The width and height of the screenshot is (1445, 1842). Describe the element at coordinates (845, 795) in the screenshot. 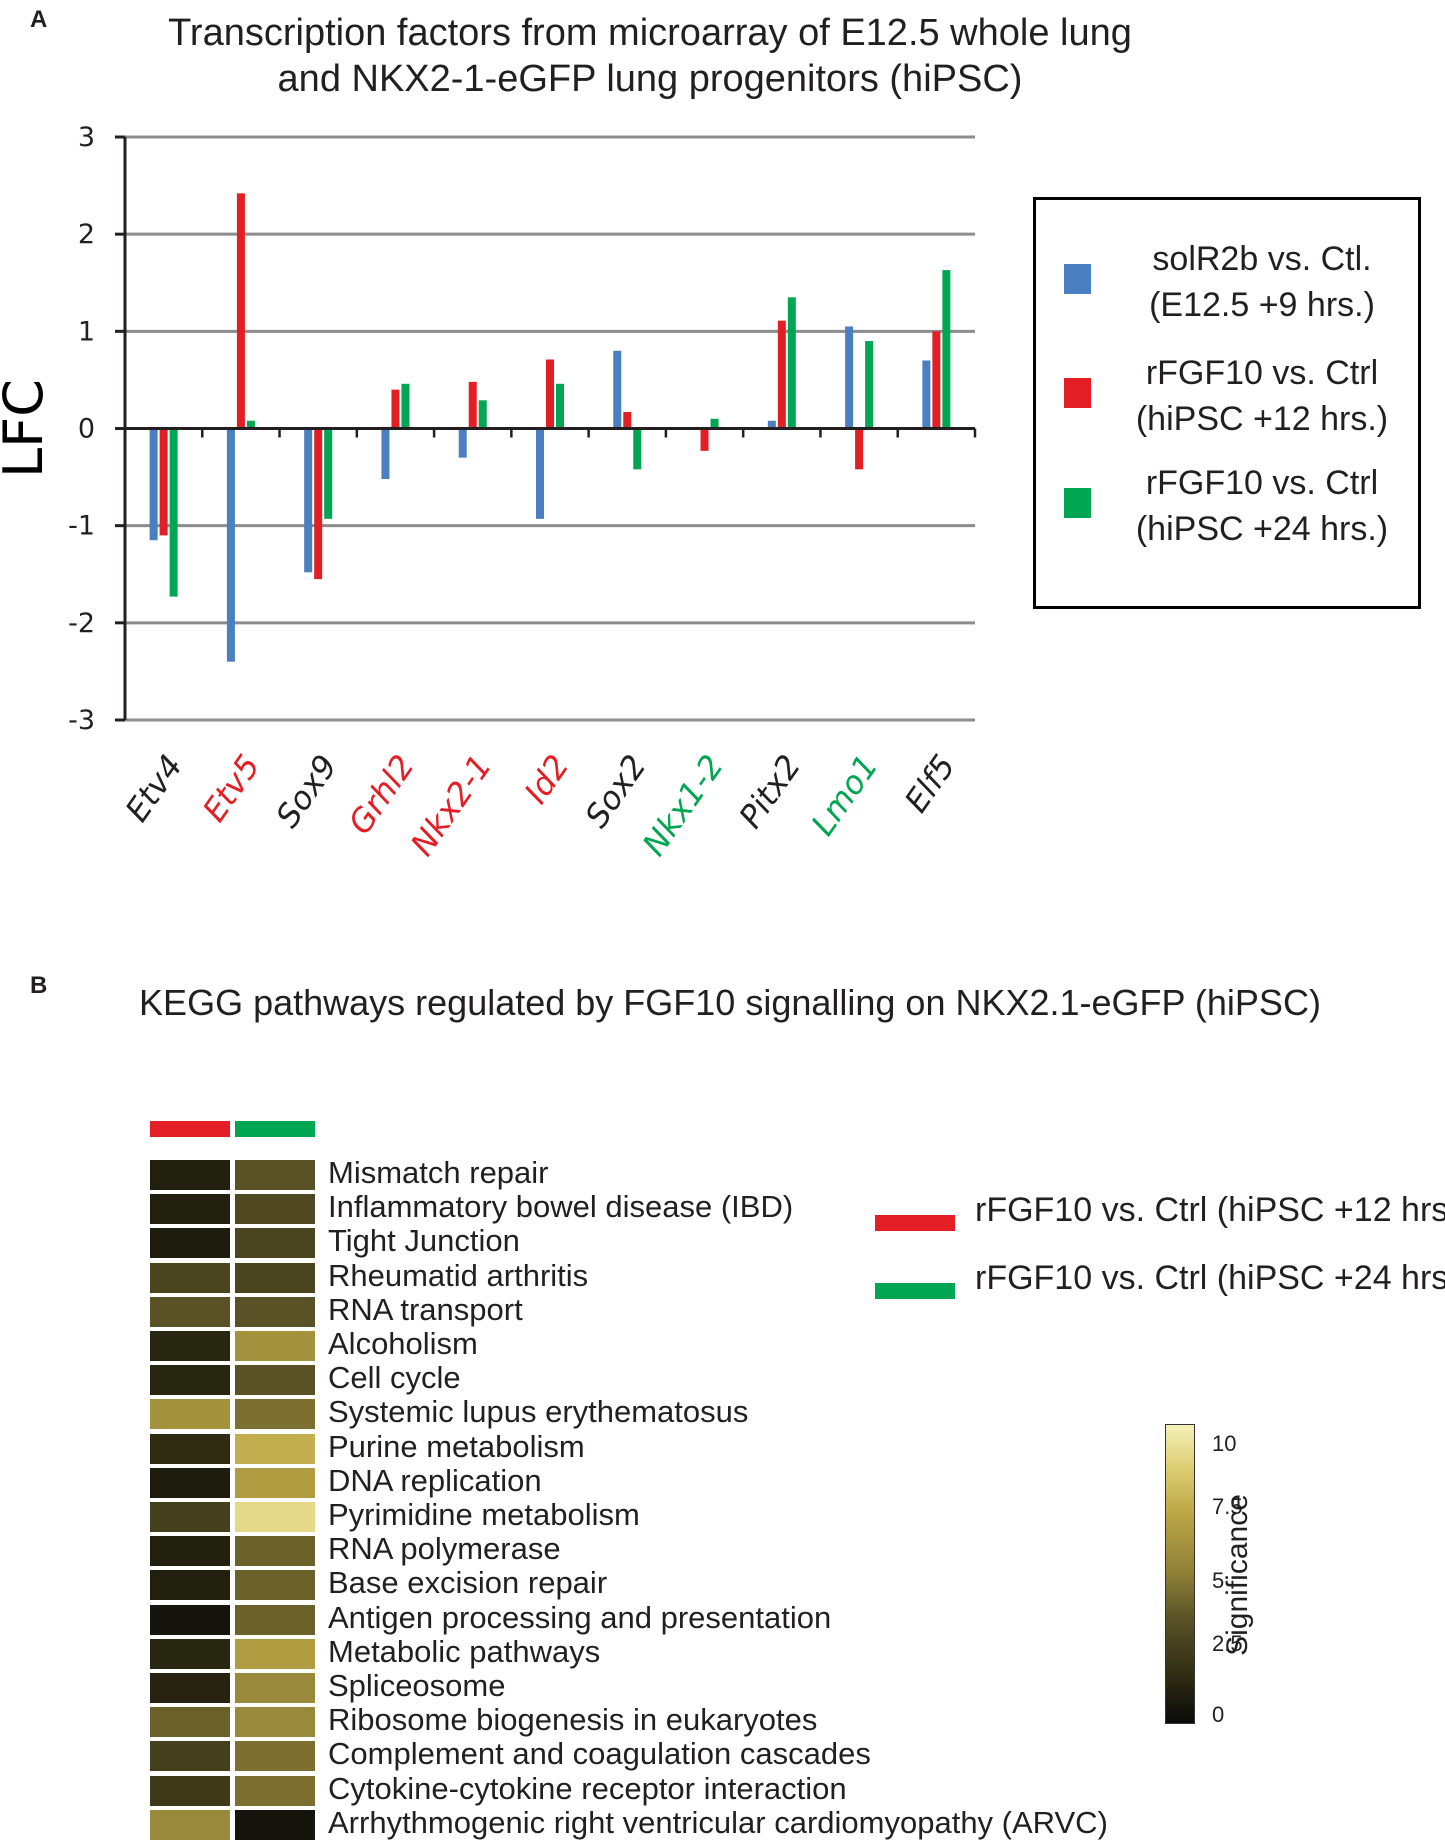

I see `category-label-lmo1: Lmo1` at that location.